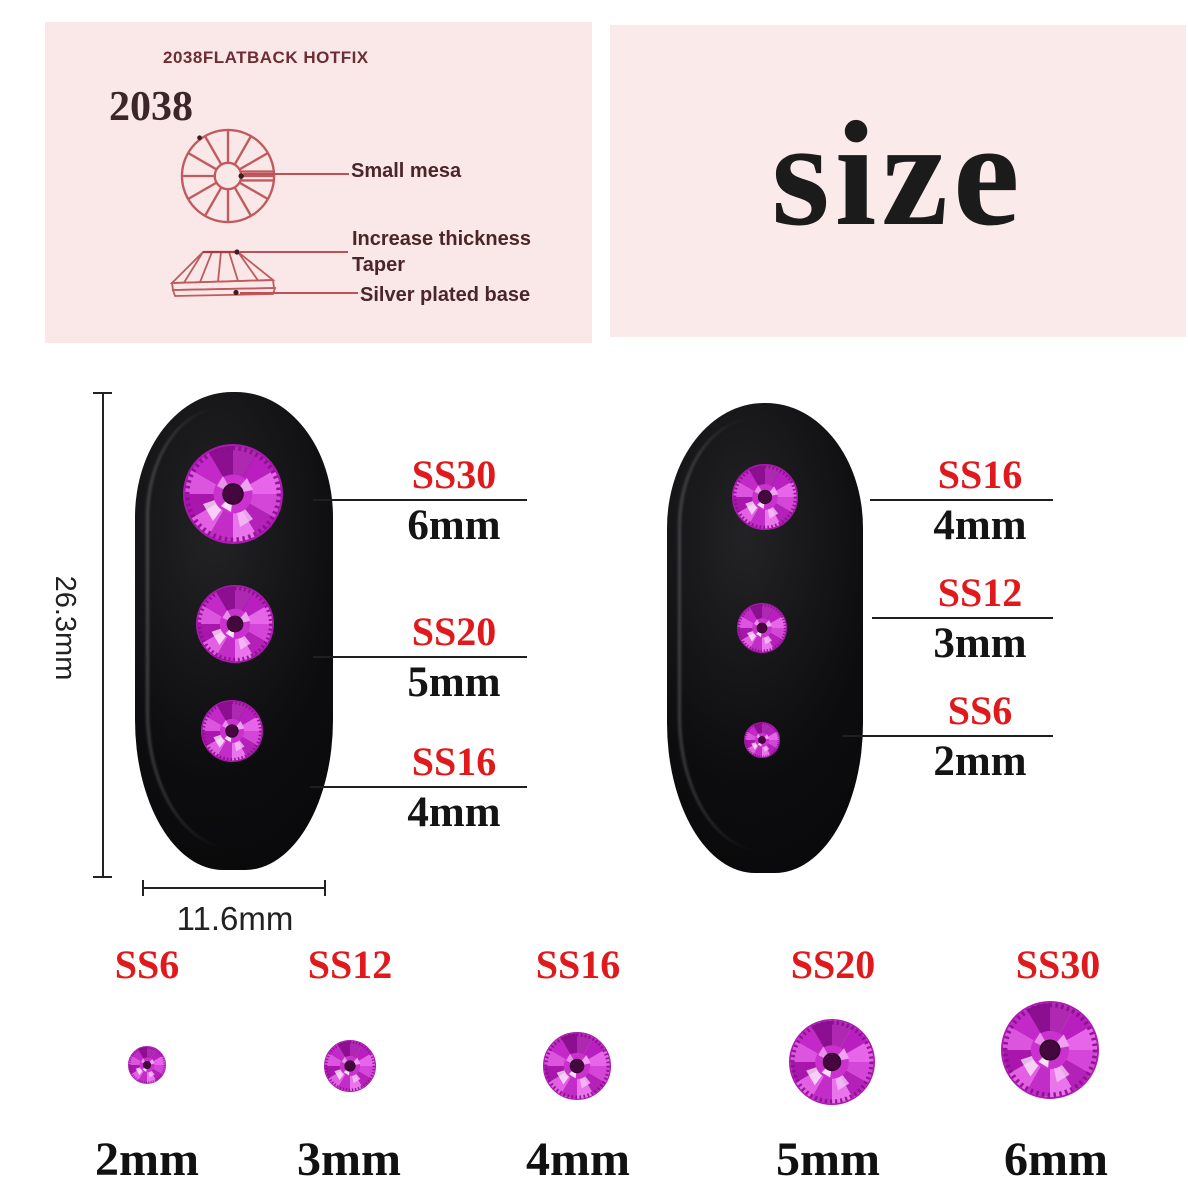 This screenshot has width=1188, height=1188. Describe the element at coordinates (318, 182) in the screenshot. I see `spec-panel: 2038FLATBACK HOTFIX 2038 Small mesa` at that location.